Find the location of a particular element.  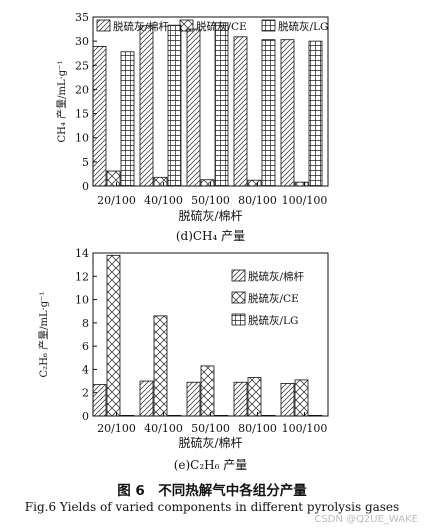

y-tick-label: 30 is located at coordinates (82, 41).